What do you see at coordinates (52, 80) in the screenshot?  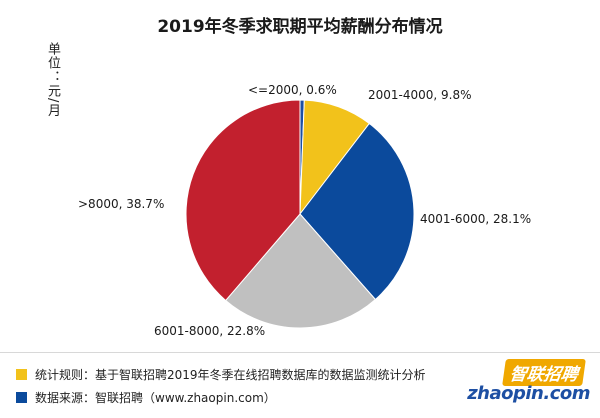 I see `unit-label: 单位：元/月` at bounding box center [52, 80].